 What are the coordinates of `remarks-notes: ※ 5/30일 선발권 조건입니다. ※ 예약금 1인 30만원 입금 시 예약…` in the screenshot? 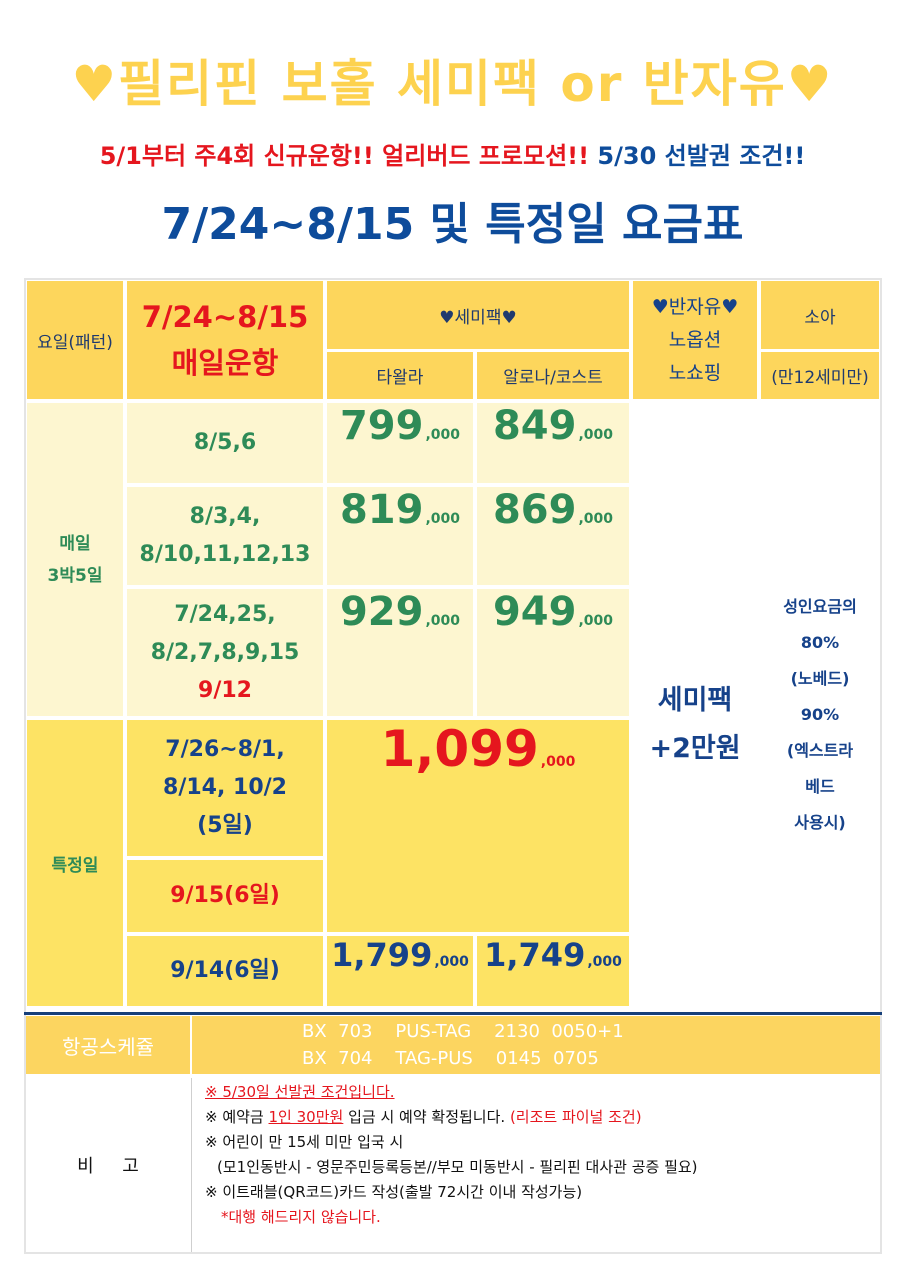 It's located at (535, 1155).